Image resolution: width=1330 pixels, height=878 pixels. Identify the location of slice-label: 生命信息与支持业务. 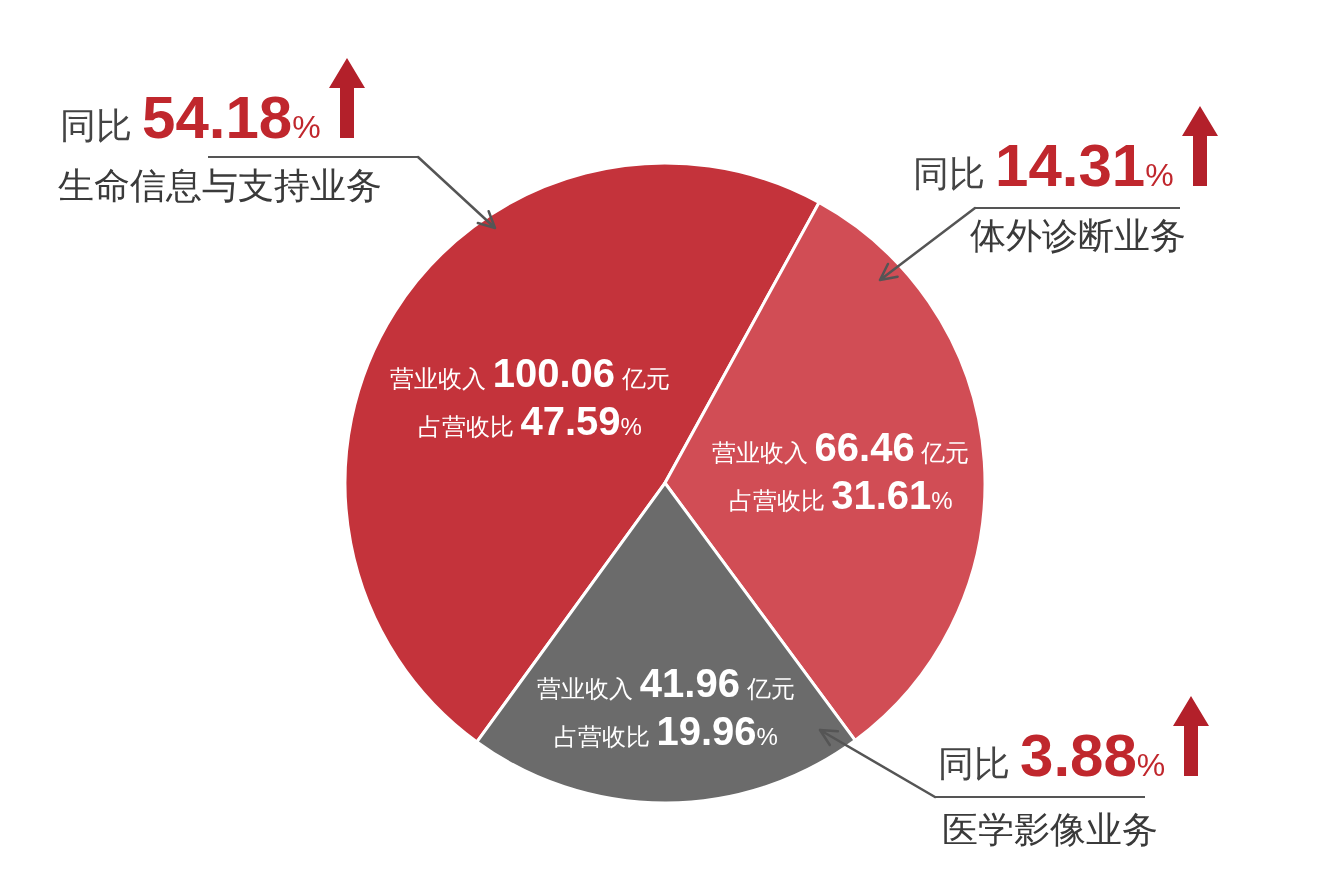
(220, 185).